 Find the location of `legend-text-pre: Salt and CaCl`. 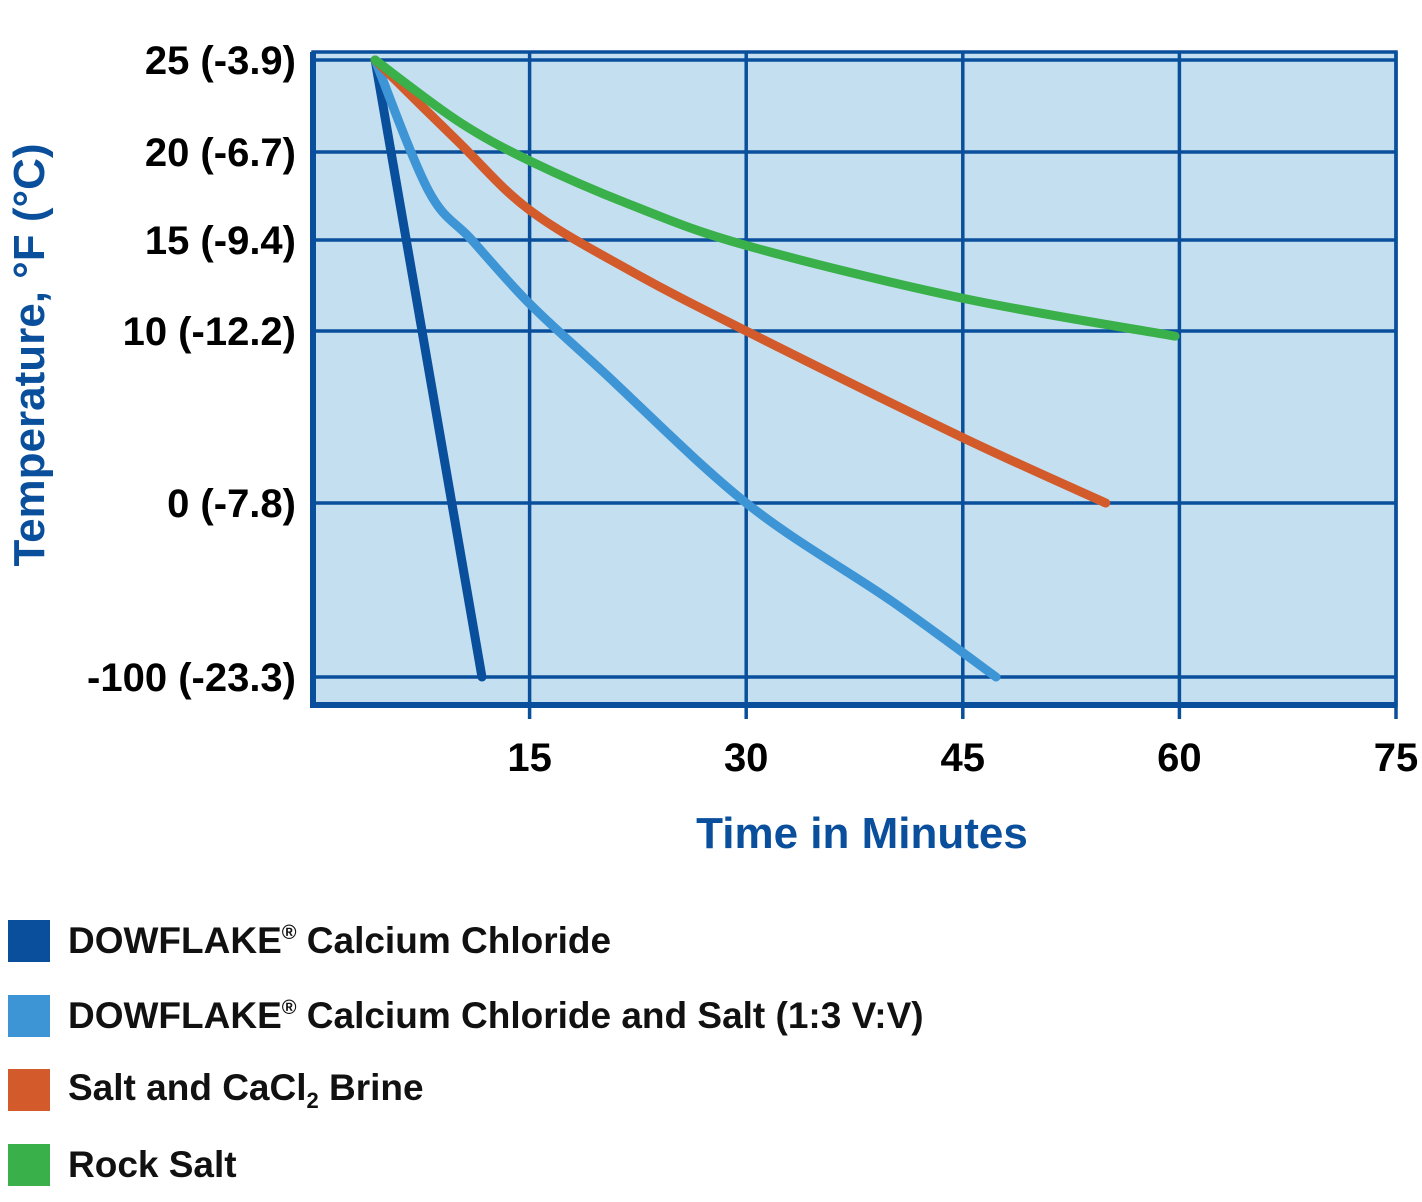

legend-text-pre: Salt and CaCl is located at coordinates (187, 1087).